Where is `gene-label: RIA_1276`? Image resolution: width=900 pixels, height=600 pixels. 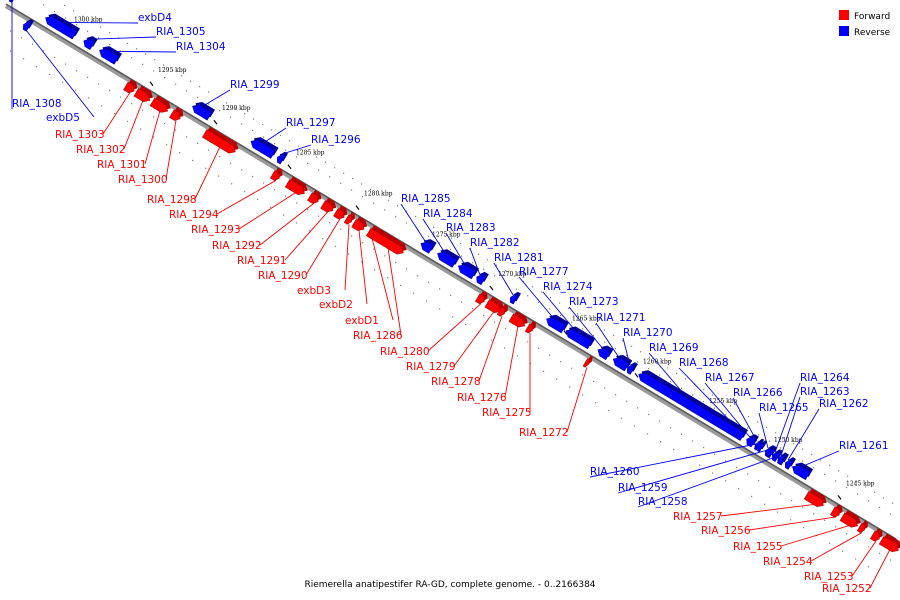
gene-label: RIA_1276 is located at coordinates (482, 398).